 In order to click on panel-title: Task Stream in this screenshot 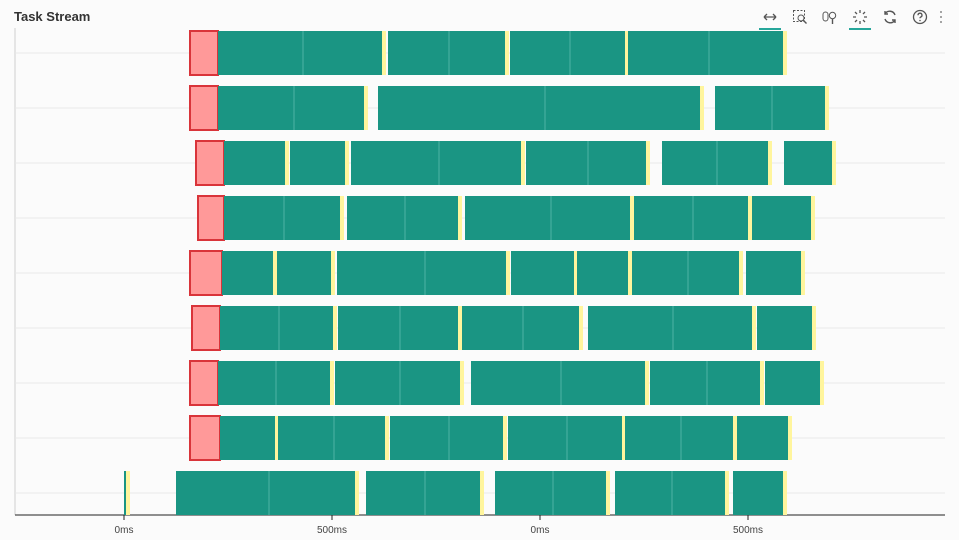, I will do `click(52, 16)`.